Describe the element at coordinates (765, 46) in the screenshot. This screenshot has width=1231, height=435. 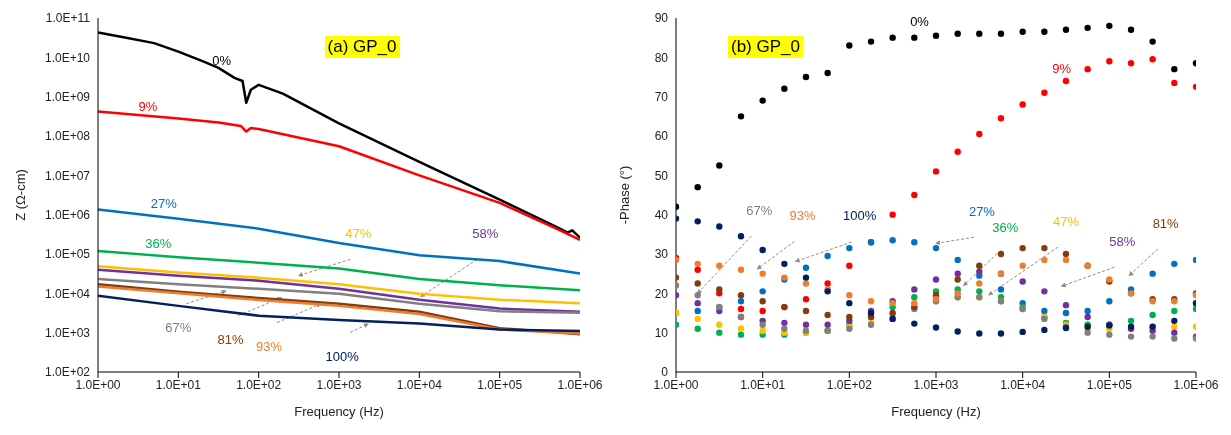
I see `text: (b) GP_0` at that location.